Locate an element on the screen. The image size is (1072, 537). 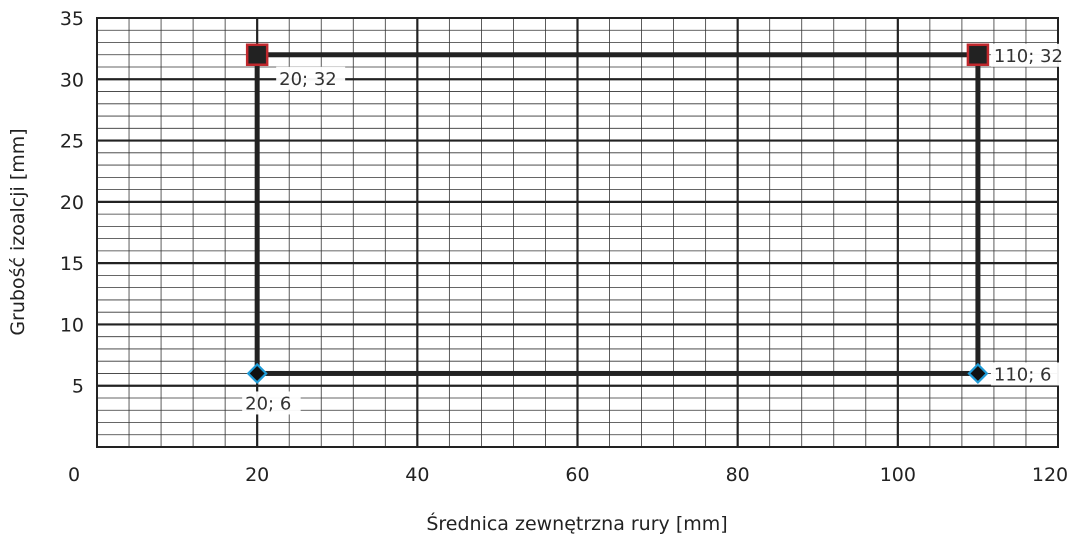
x-tick-label: 100 is located at coordinates (898, 475).